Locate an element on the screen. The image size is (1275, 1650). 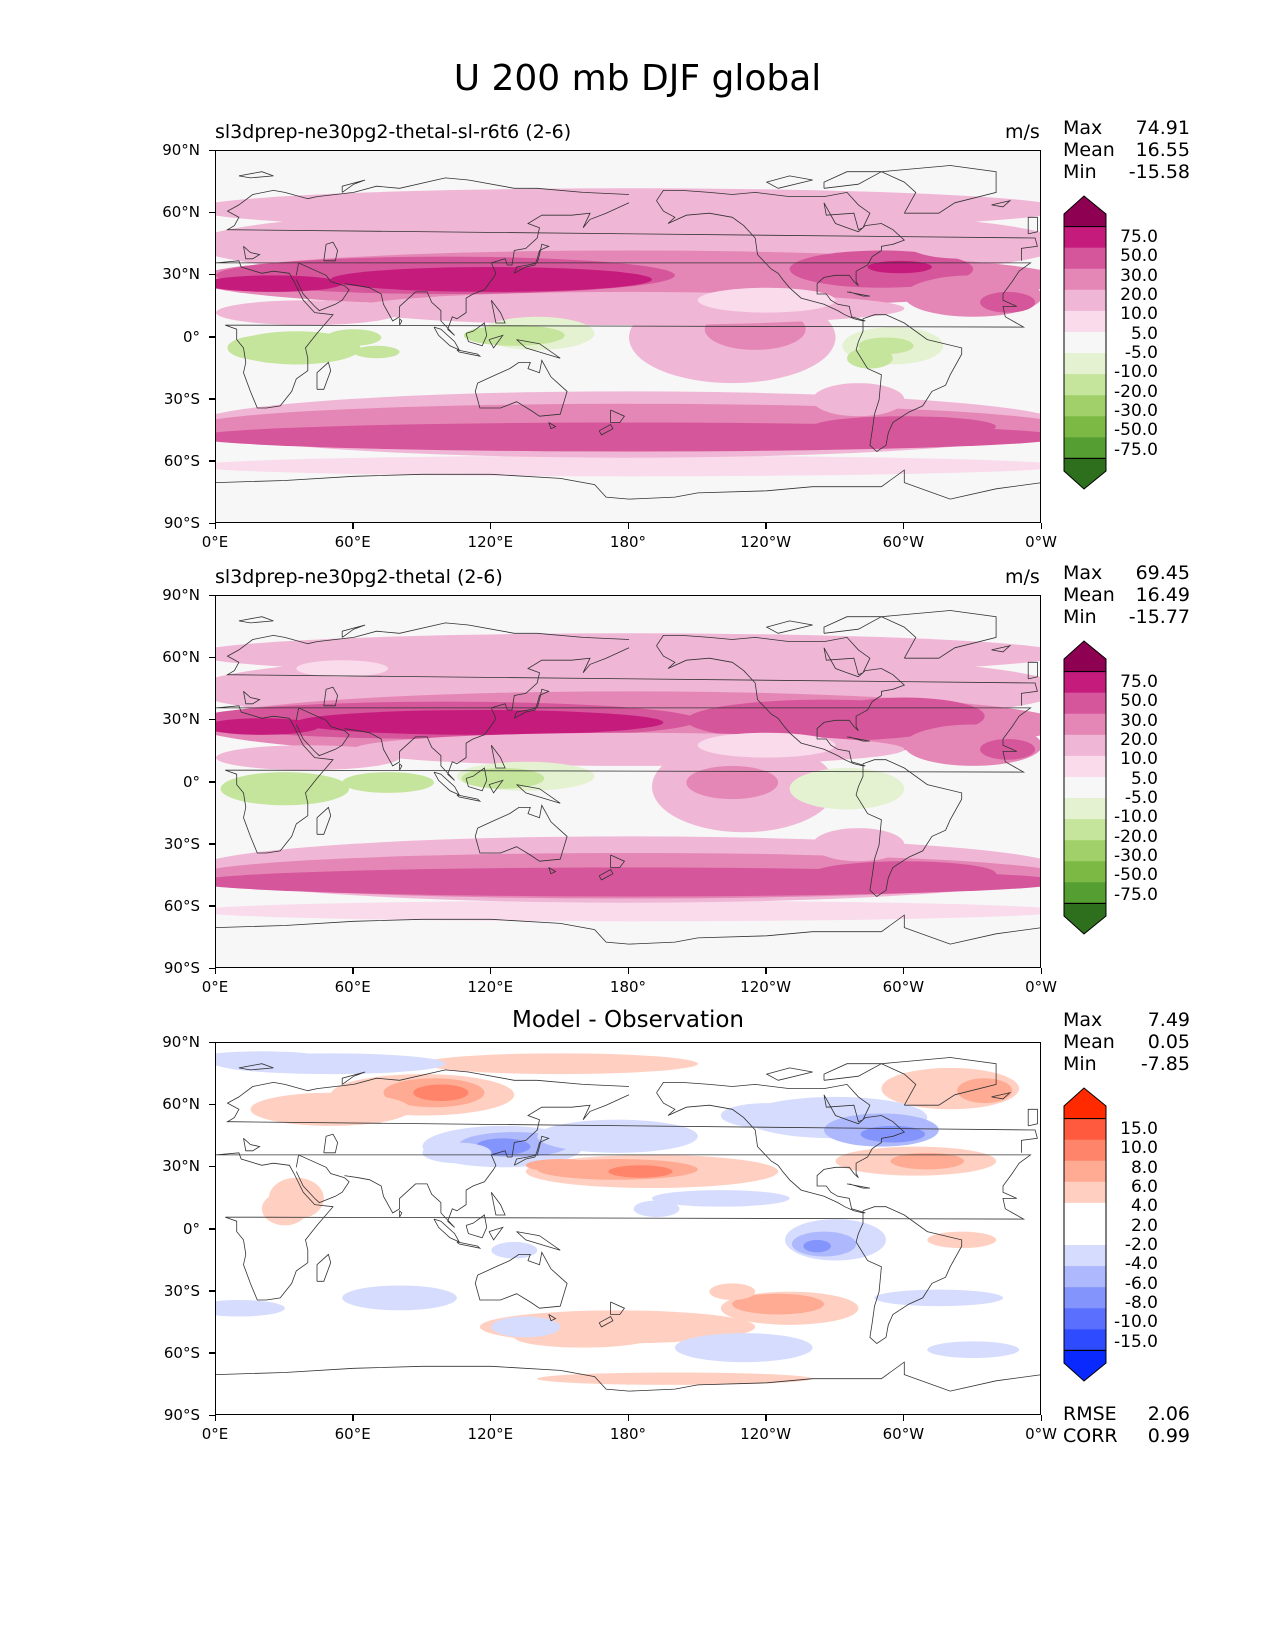
metric-value: 0.99 is located at coordinates (1168, 1436).